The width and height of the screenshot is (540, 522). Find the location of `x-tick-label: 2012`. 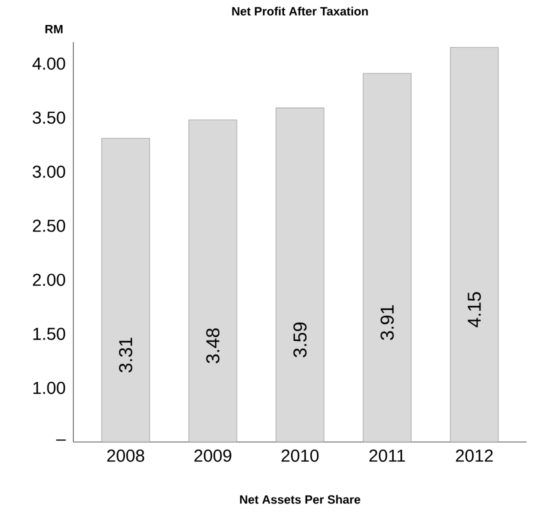

x-tick-label: 2012 is located at coordinates (474, 456).